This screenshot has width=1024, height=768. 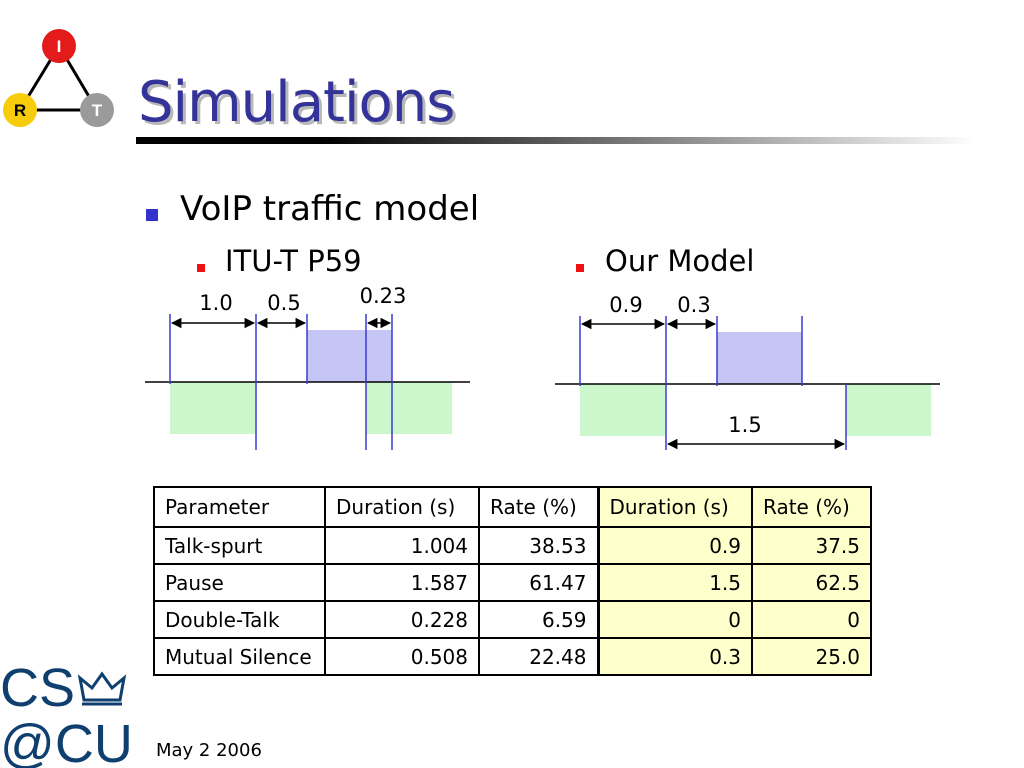 What do you see at coordinates (674, 582) in the screenshot?
I see `table-cell: 1.5` at bounding box center [674, 582].